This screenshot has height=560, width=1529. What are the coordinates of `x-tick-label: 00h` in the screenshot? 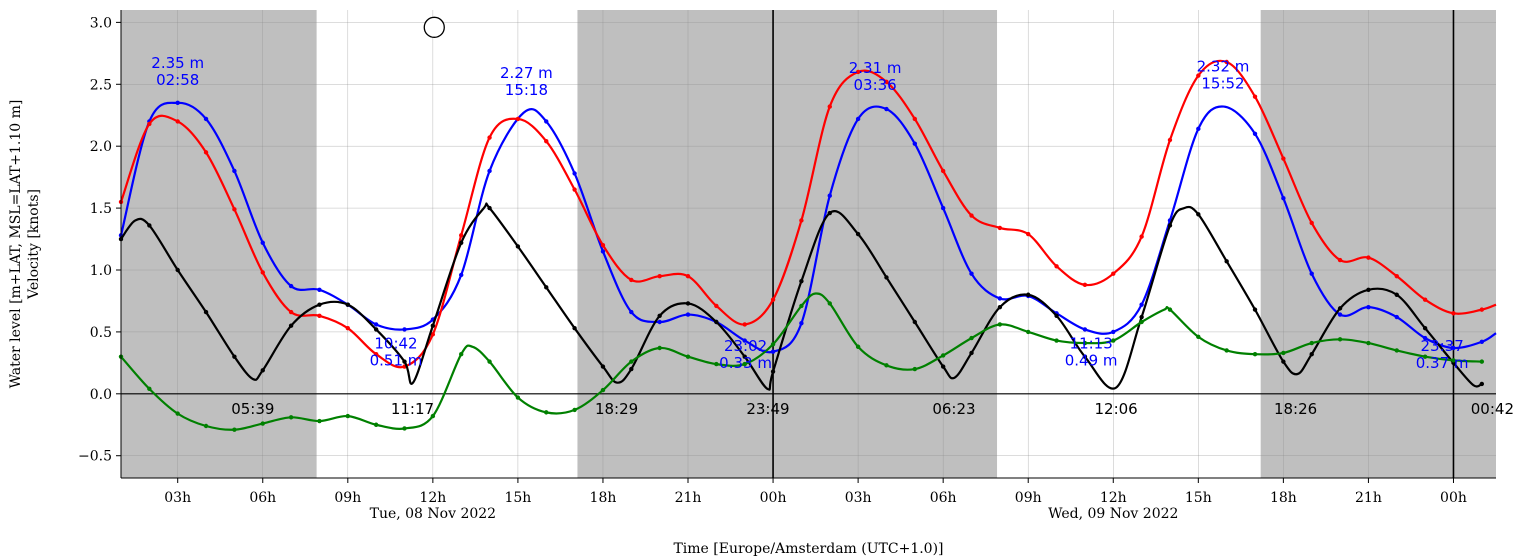 It's located at (773, 498).